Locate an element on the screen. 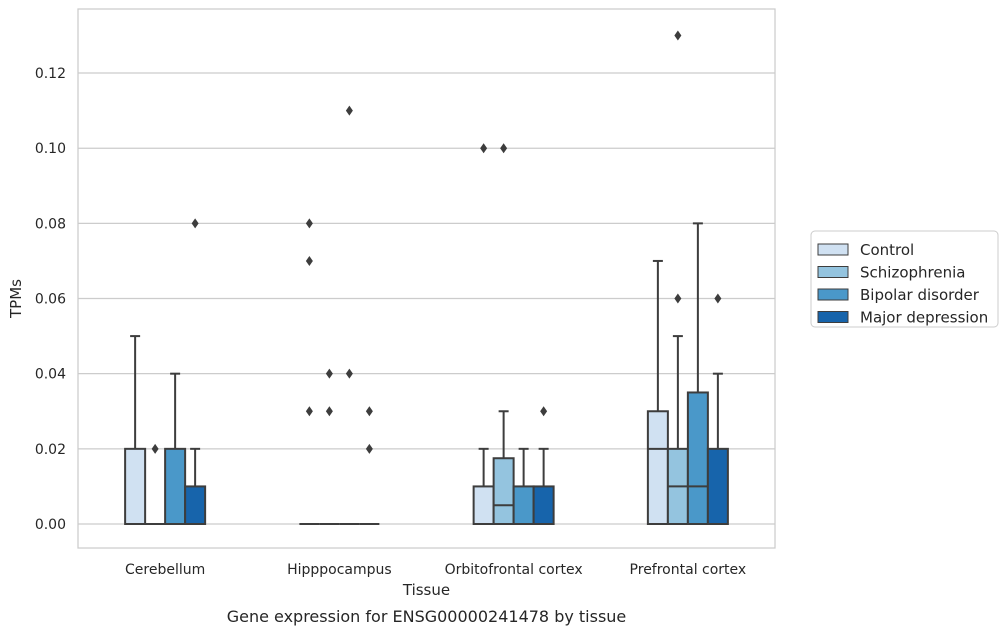  y-tick-label: 0.04 is located at coordinates (50, 375).